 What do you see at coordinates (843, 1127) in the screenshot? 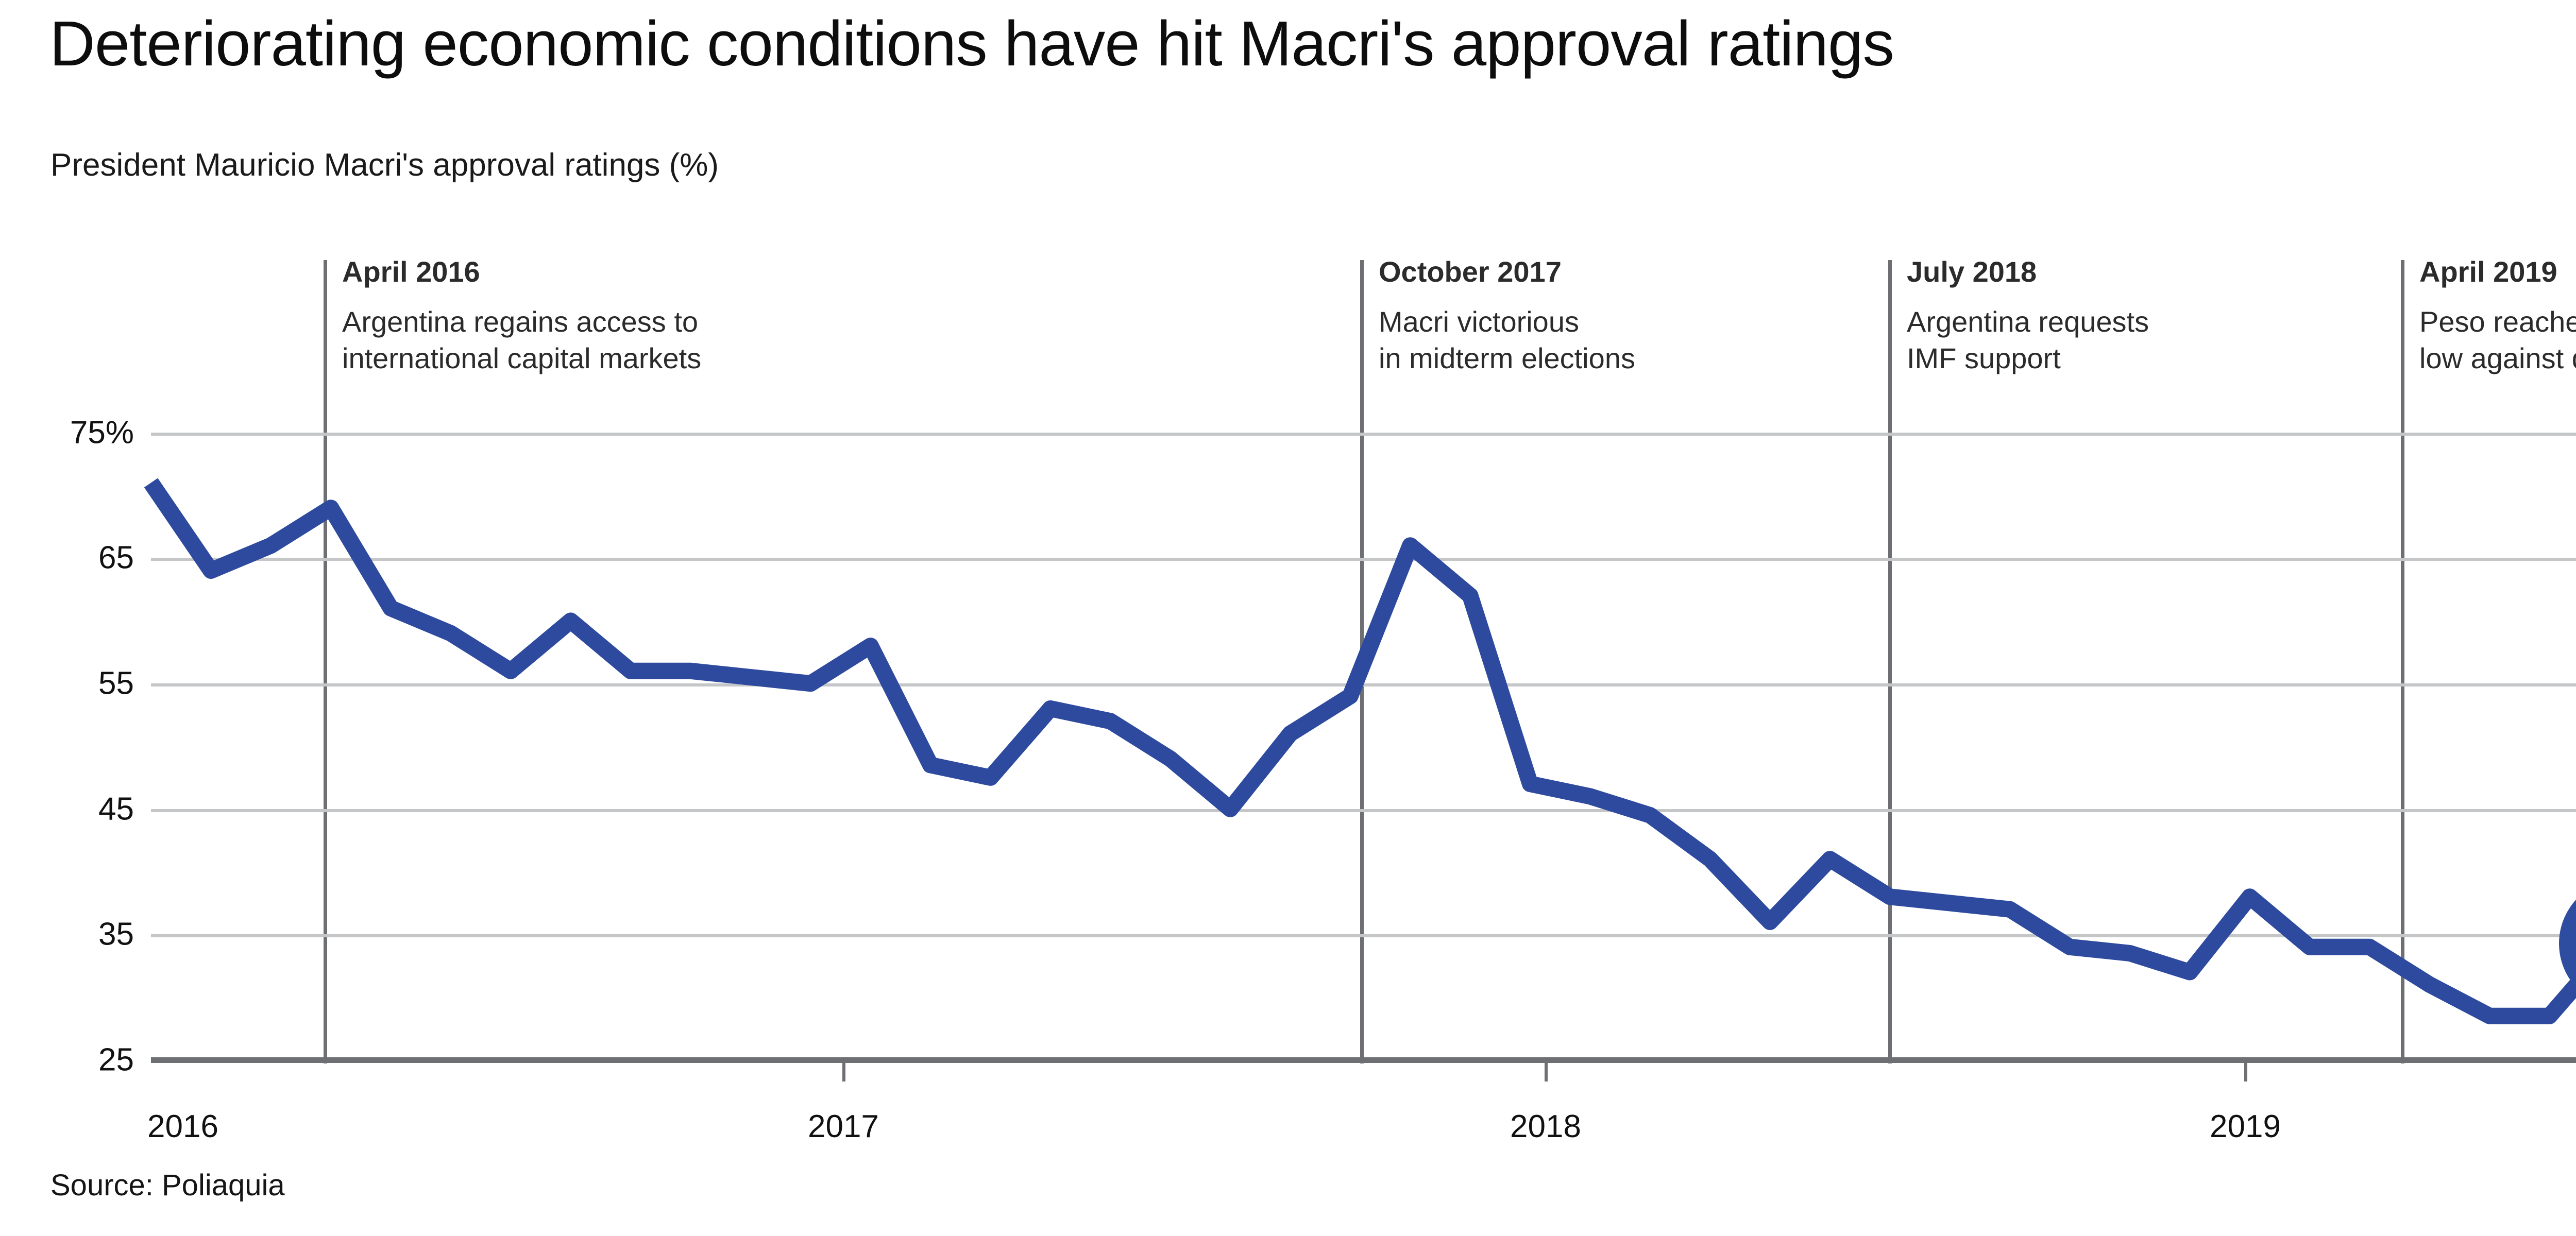
I see `x-tick-label-2017: 2017` at bounding box center [843, 1127].